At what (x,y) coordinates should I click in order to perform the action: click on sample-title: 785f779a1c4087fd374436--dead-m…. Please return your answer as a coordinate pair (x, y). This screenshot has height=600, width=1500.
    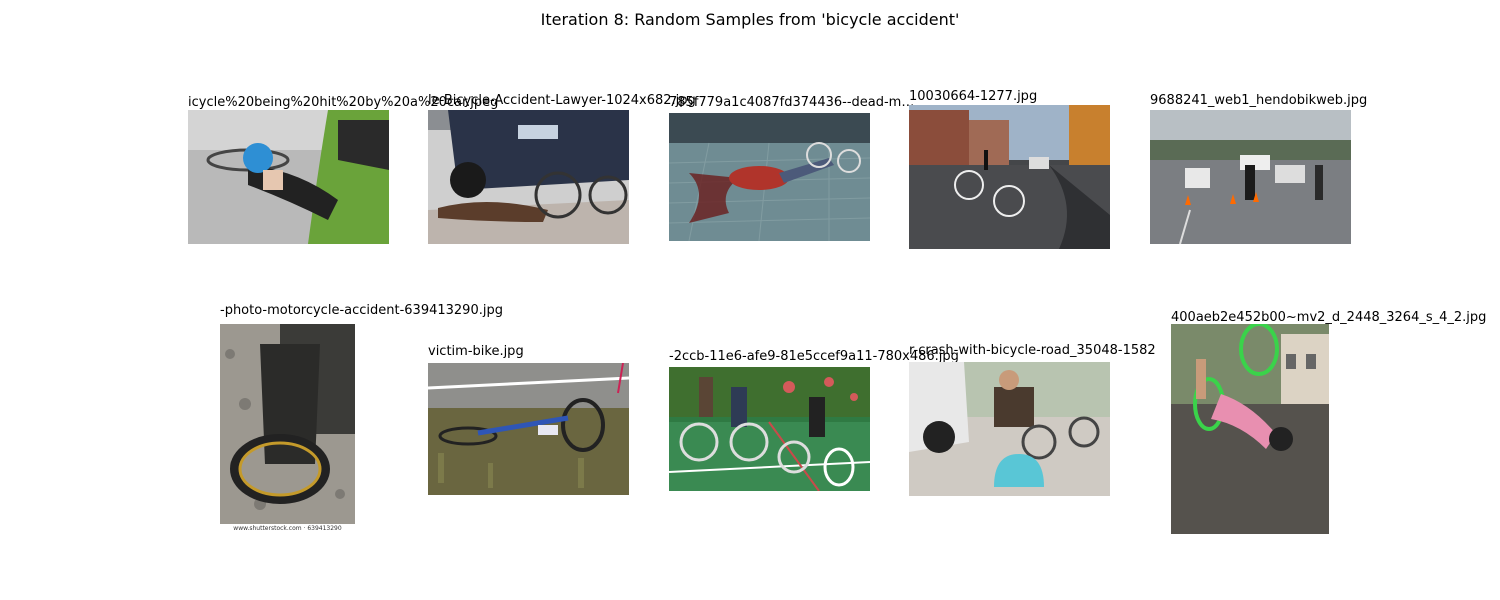
    Looking at the image, I should click on (792, 102).